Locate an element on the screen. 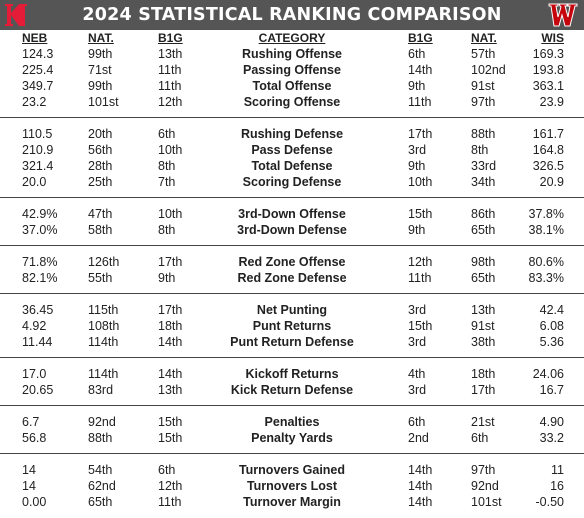  wis-national-rank: 18th is located at coordinates (483, 374).